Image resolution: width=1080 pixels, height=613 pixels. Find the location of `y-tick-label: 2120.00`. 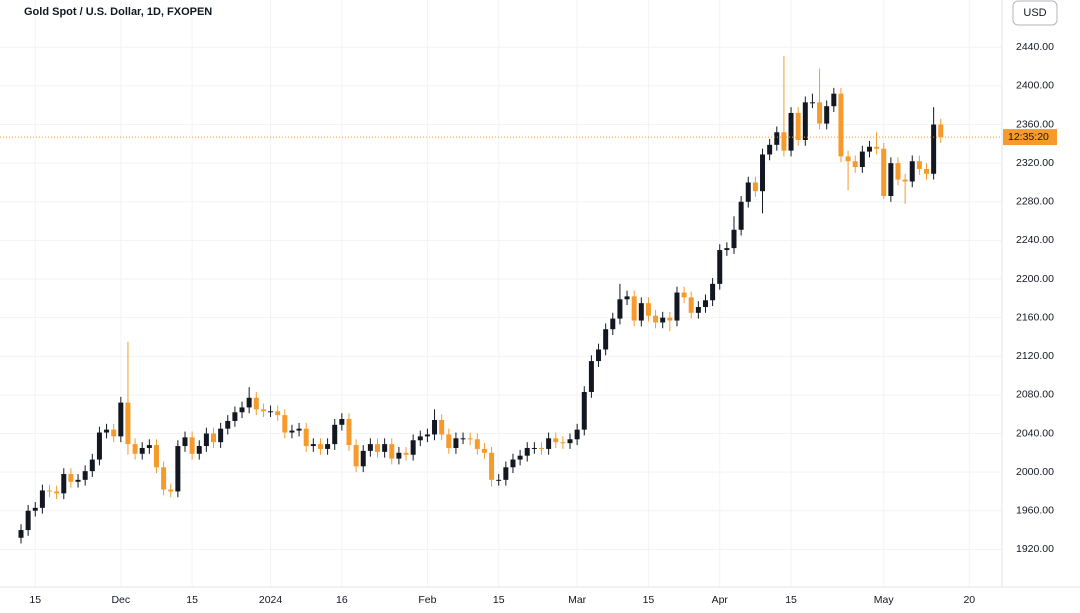

y-tick-label: 2120.00 is located at coordinates (1035, 356).